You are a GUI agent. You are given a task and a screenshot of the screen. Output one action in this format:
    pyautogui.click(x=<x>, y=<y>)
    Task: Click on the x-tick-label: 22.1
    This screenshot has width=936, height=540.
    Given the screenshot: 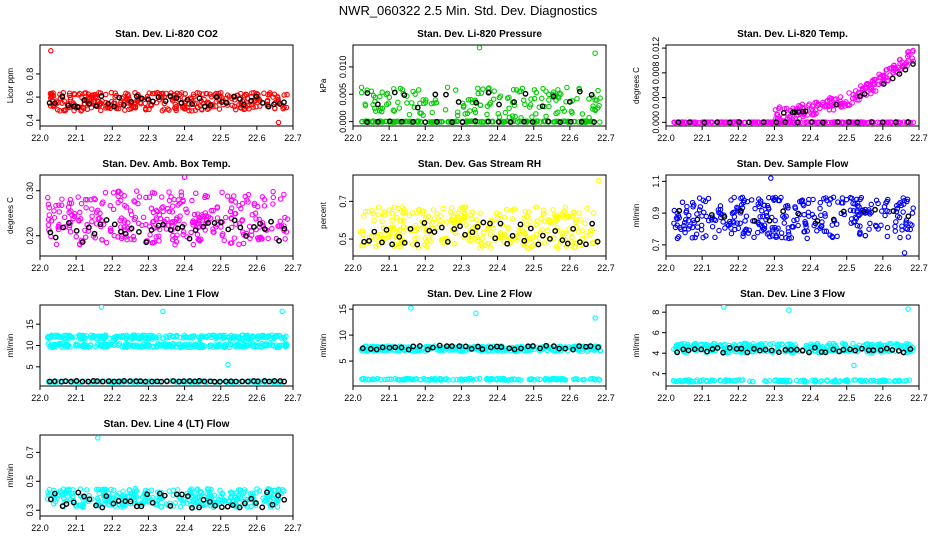 What is the action you would take?
    pyautogui.click(x=702, y=398)
    